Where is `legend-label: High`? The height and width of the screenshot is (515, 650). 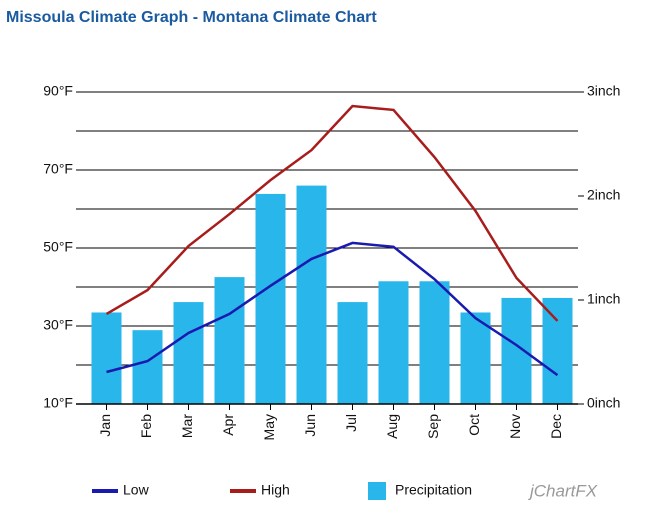 legend-label: High is located at coordinates (275, 490).